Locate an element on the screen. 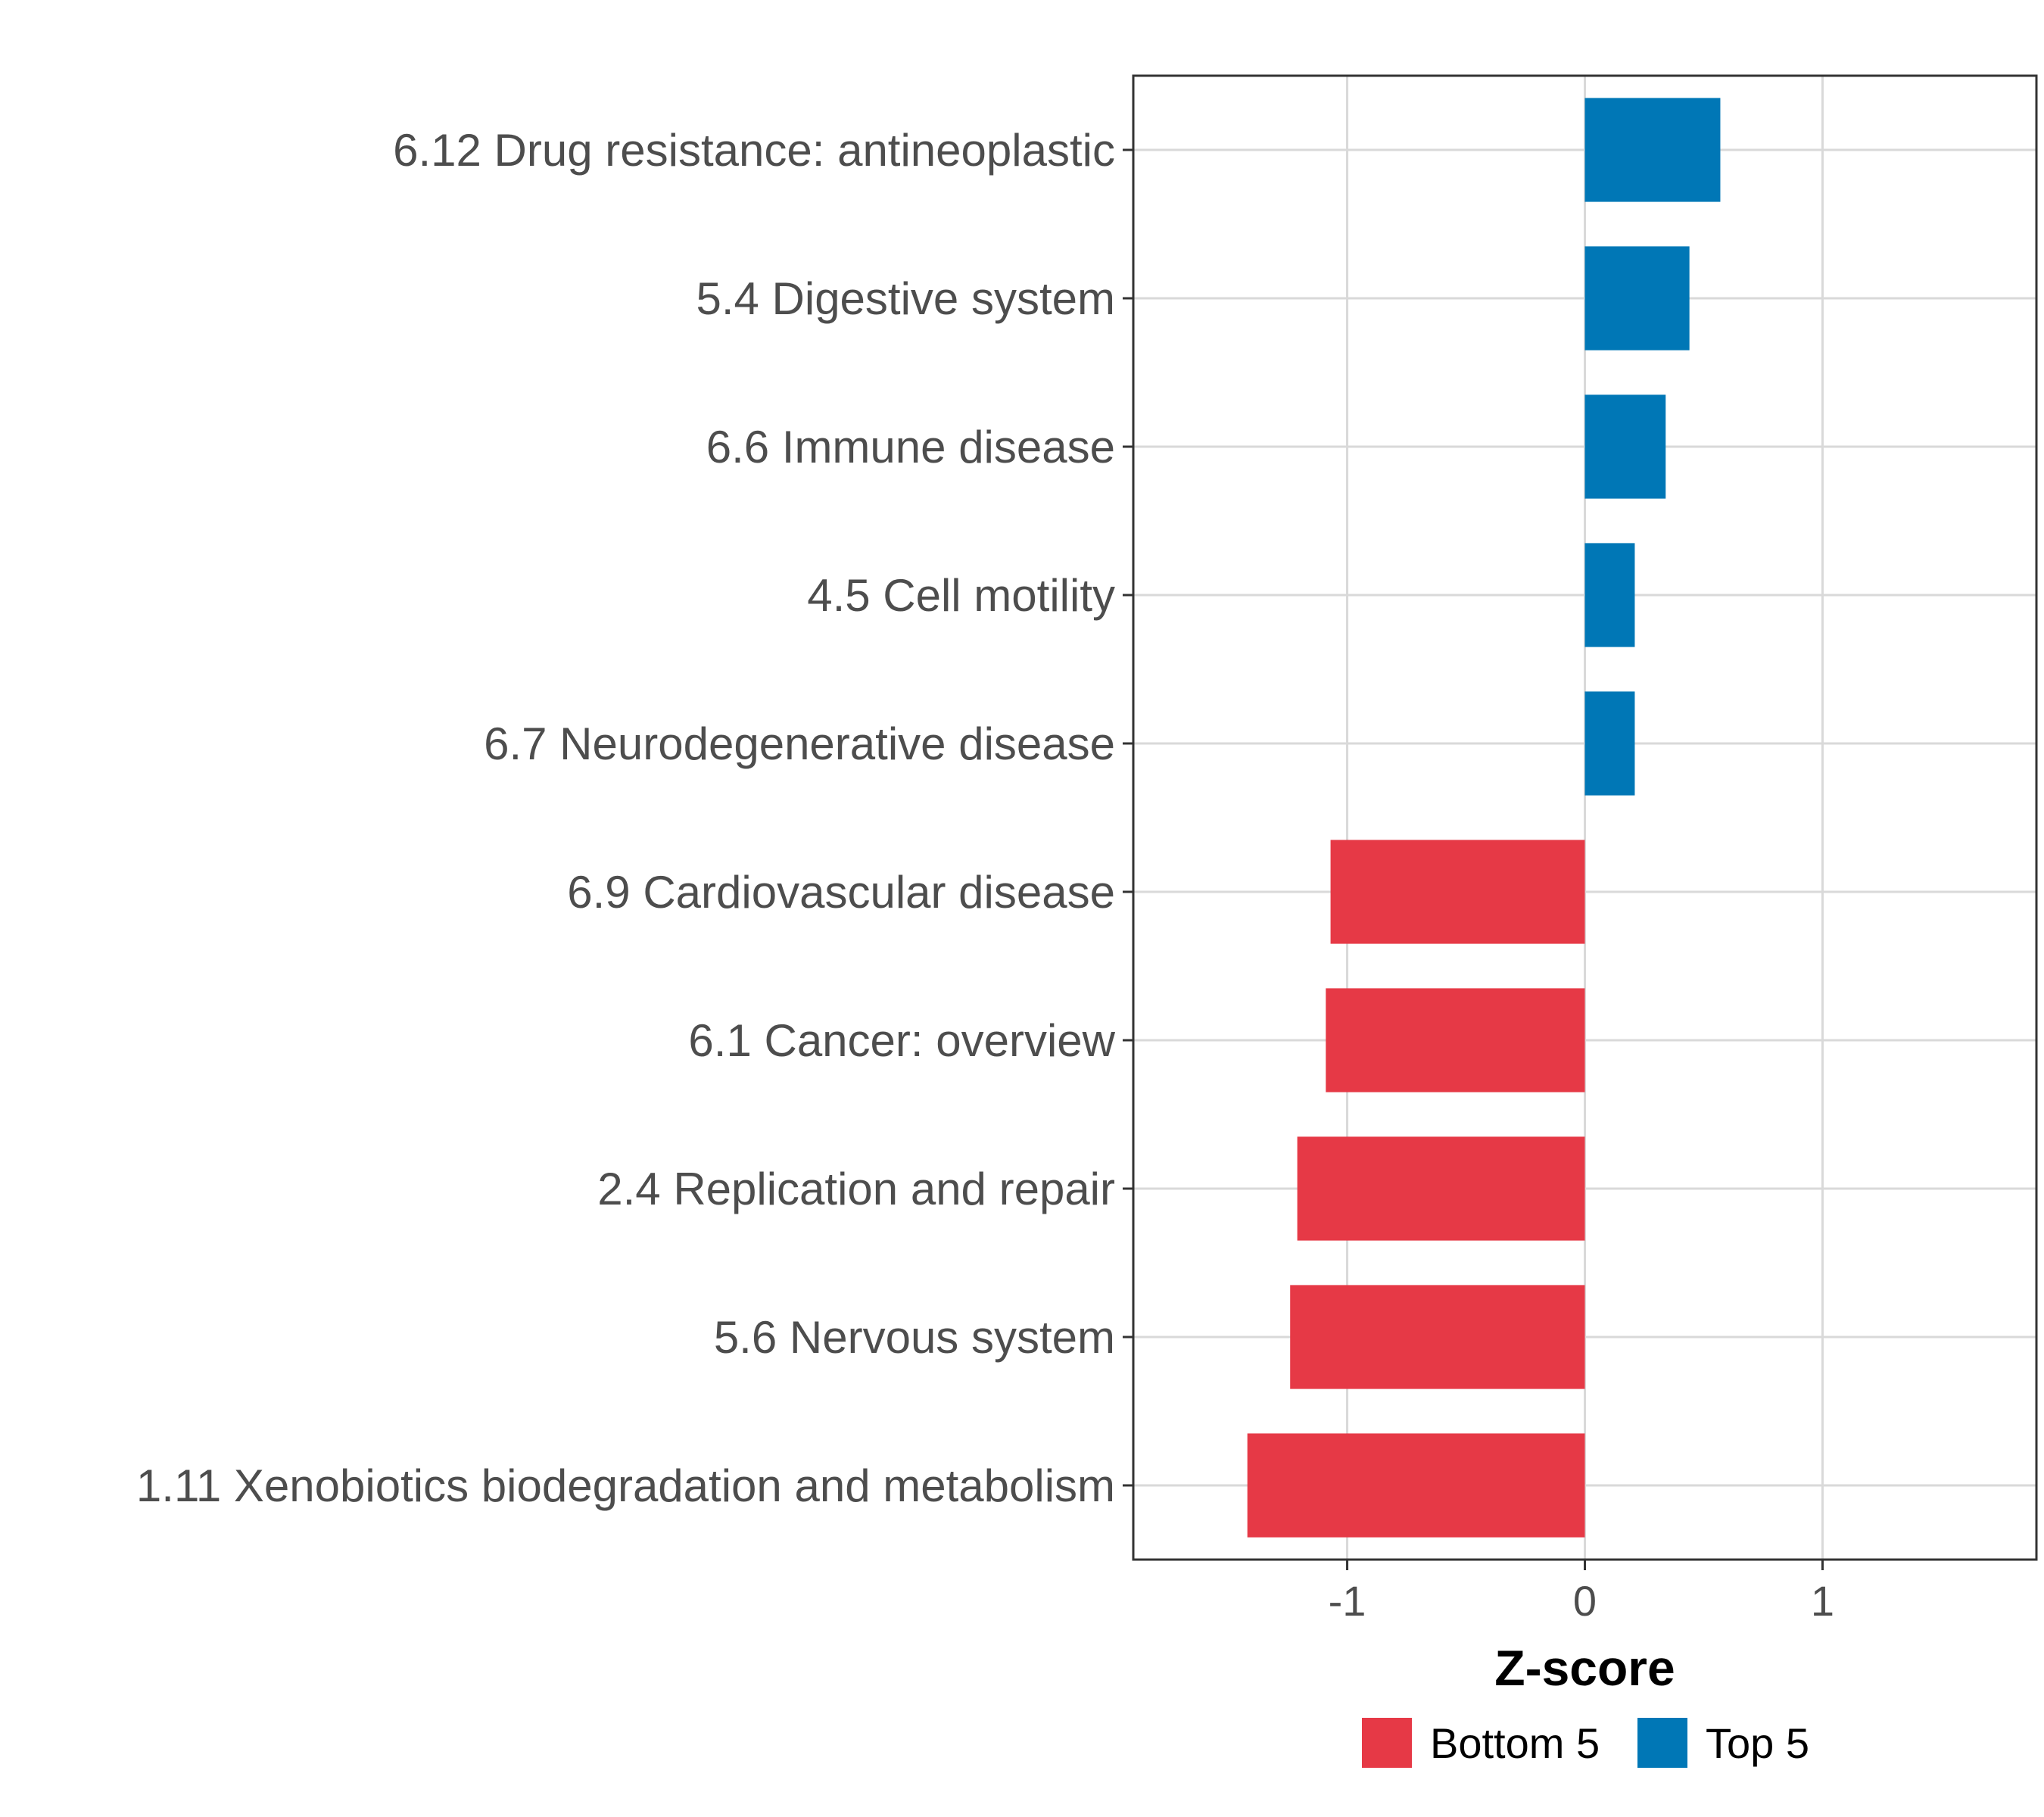 Image resolution: width=2044 pixels, height=1817 pixels. y-category-label: 2.4 Replication and repair is located at coordinates (856, 1189).